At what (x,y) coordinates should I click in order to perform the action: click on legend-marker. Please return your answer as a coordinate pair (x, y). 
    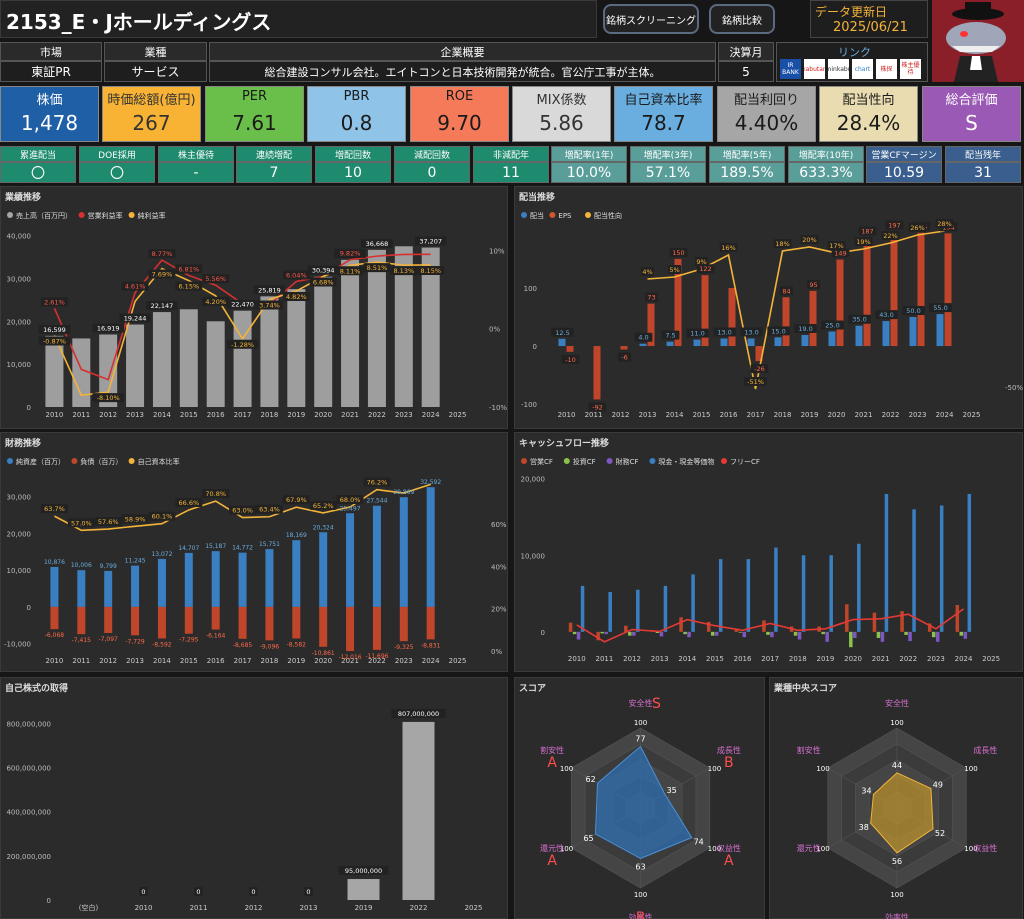
    Looking at the image, I should click on (131, 215).